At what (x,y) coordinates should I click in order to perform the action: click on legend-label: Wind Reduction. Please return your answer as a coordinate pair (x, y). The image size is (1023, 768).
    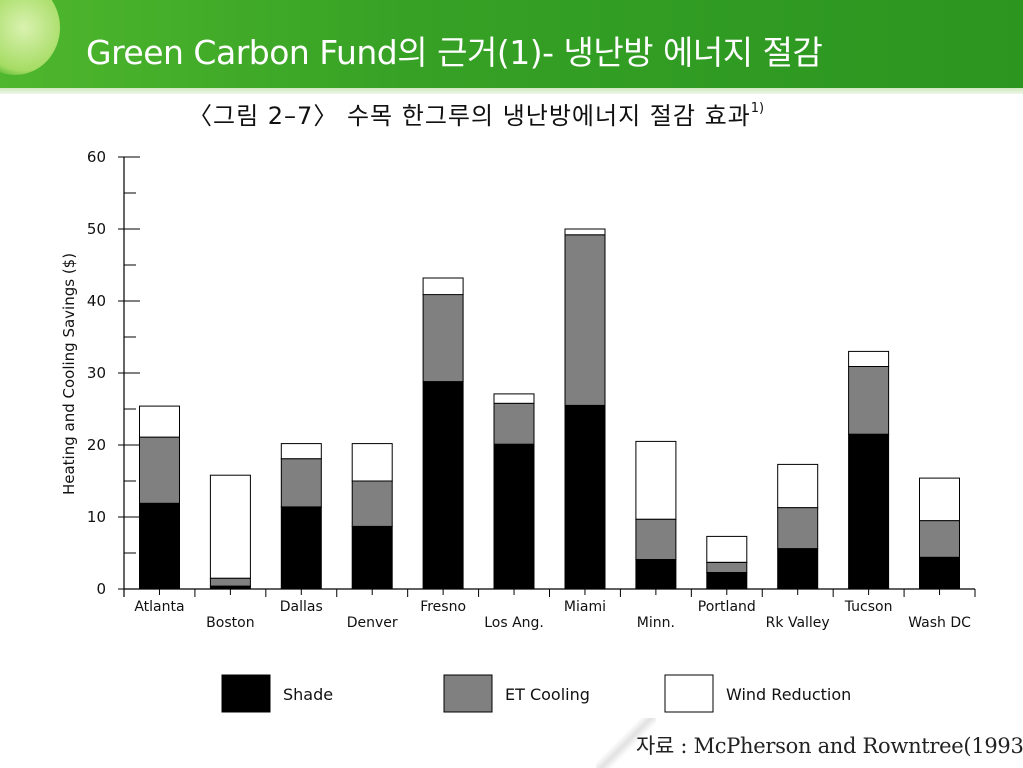
    Looking at the image, I should click on (788, 694).